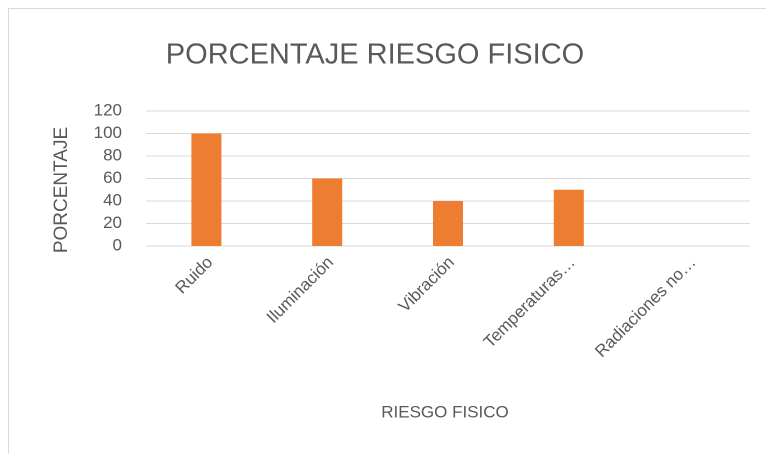 Image resolution: width=766 pixels, height=454 pixels. What do you see at coordinates (61, 190) in the screenshot?
I see `y-axis-label: PORCENTAJE` at bounding box center [61, 190].